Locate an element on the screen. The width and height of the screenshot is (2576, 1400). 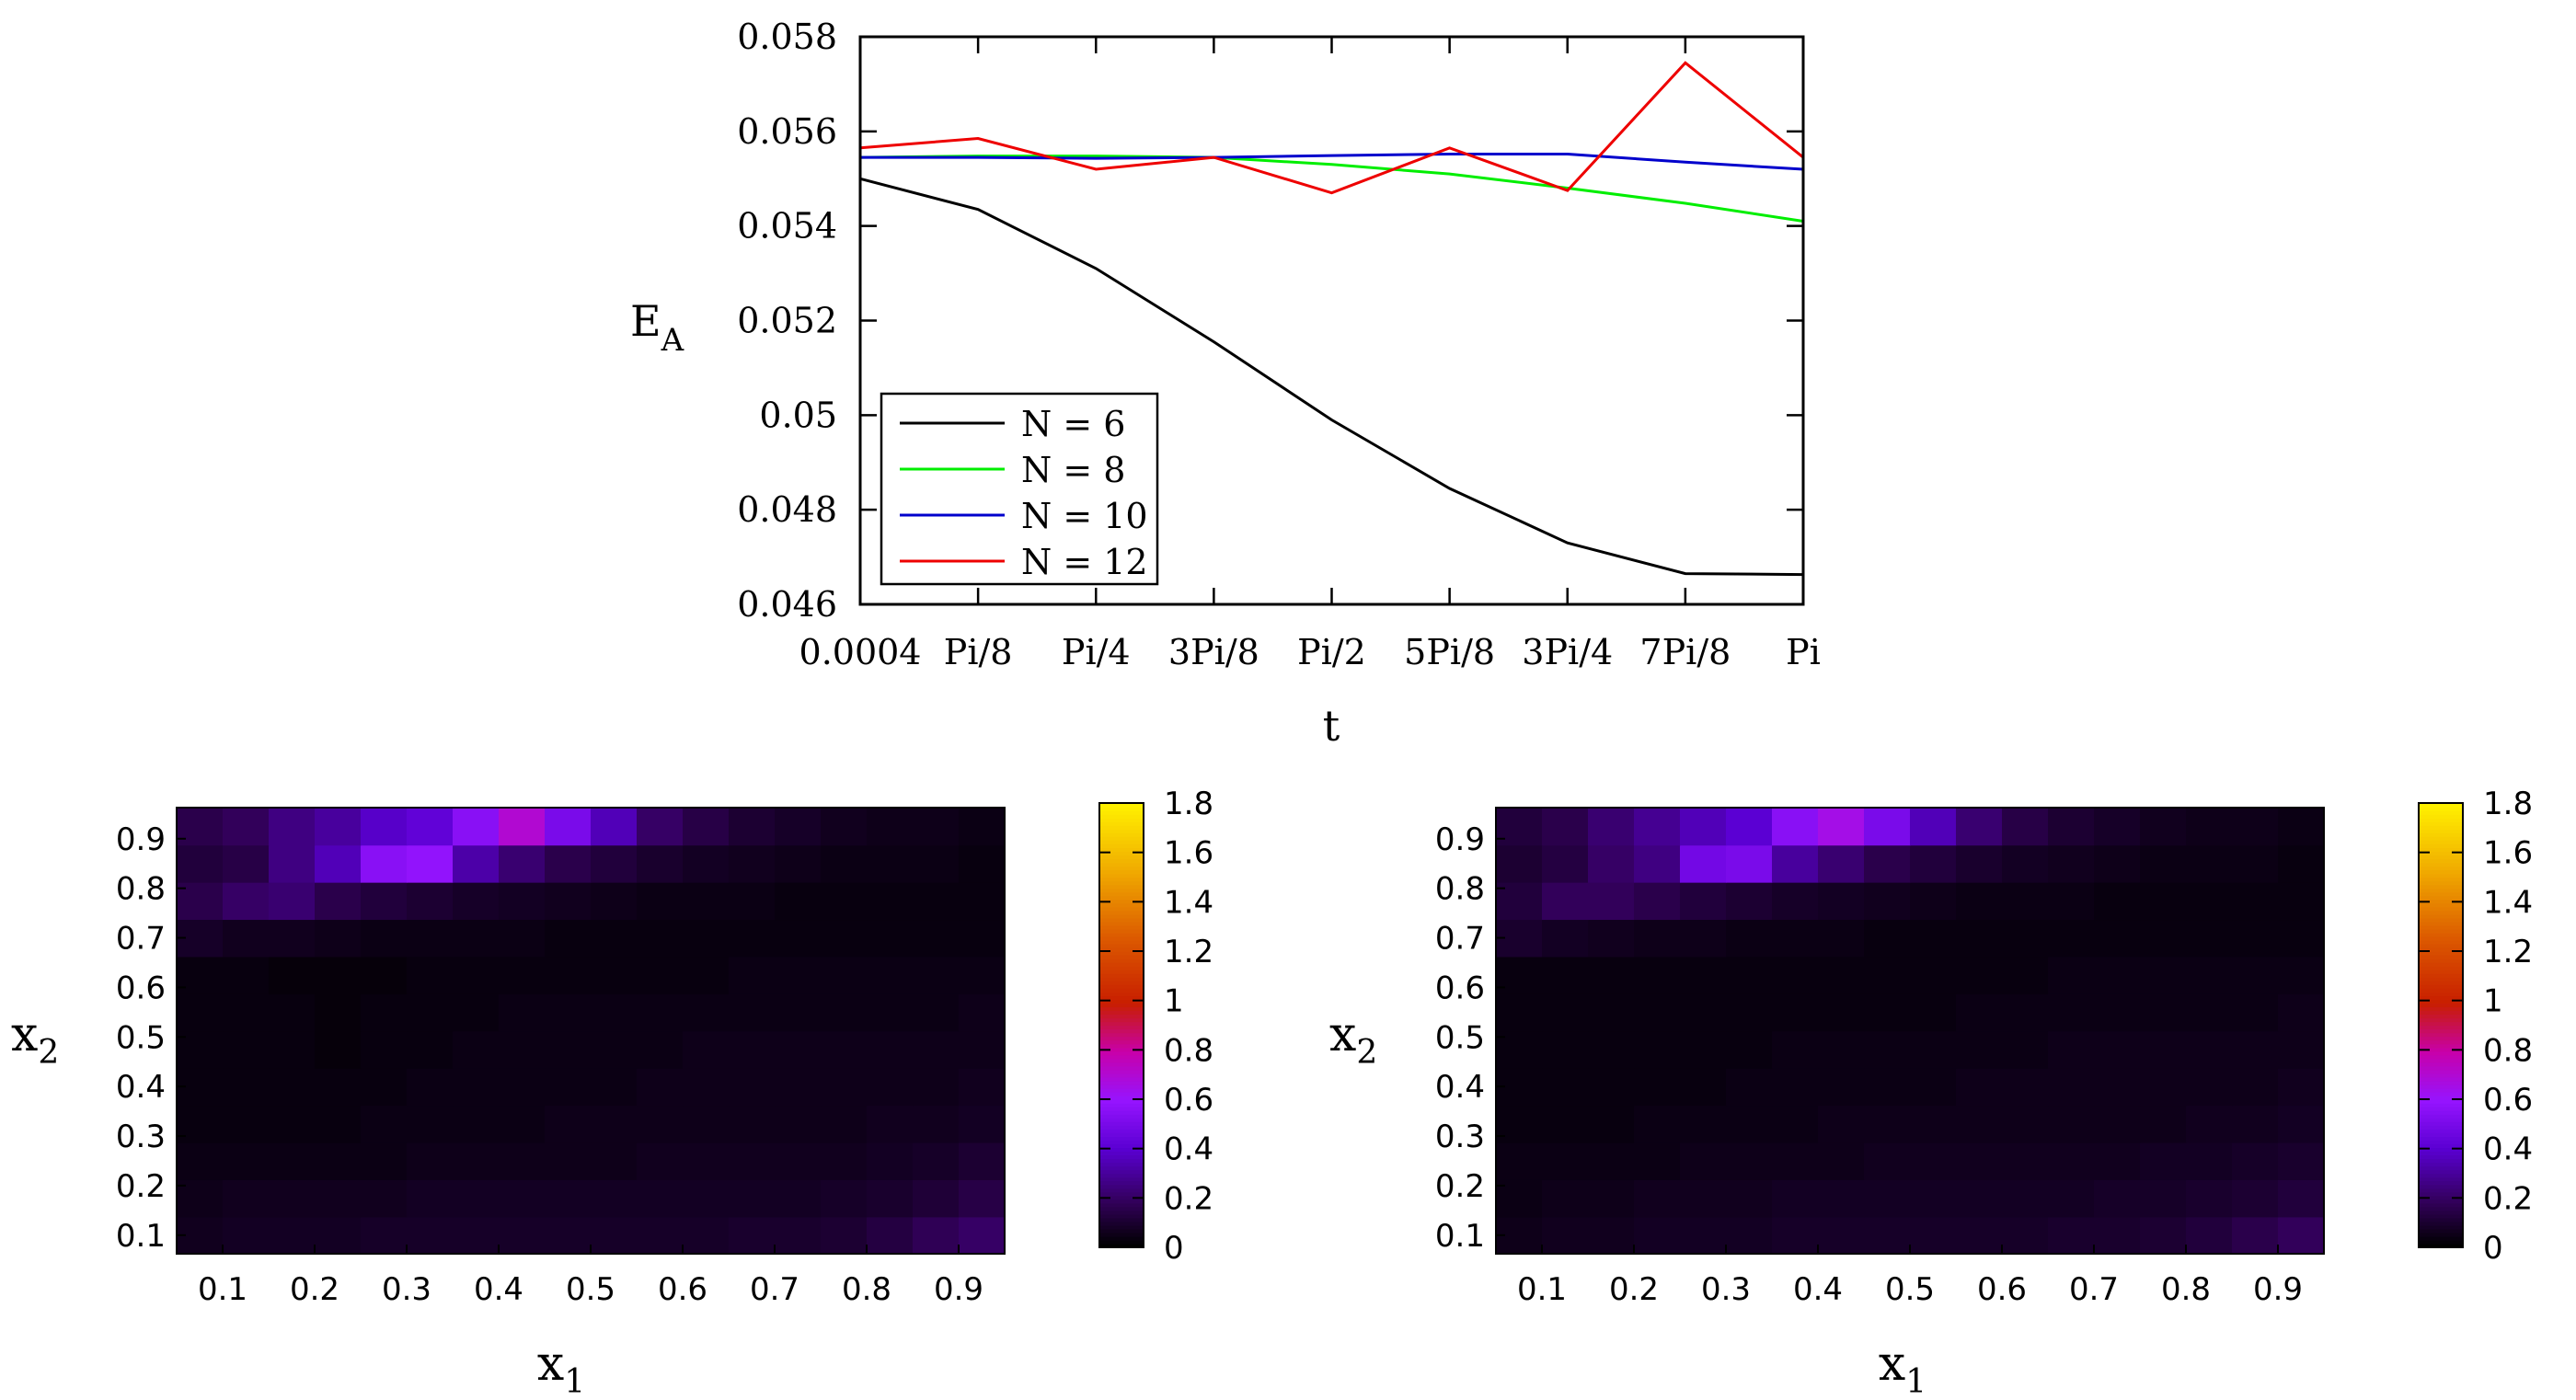
colorbar-tick-label: 0.4 is located at coordinates (2508, 1149).